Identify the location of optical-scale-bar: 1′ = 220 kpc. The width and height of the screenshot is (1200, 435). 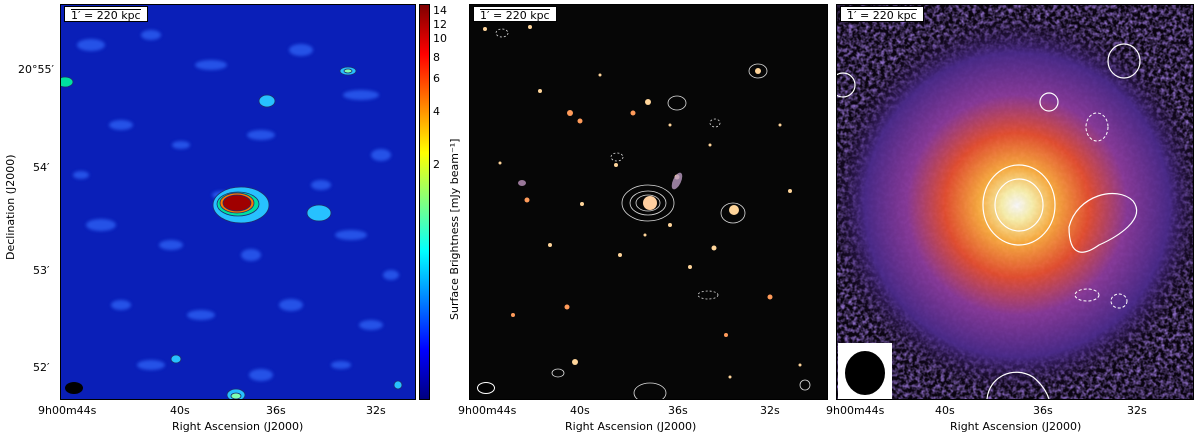
(515, 14).